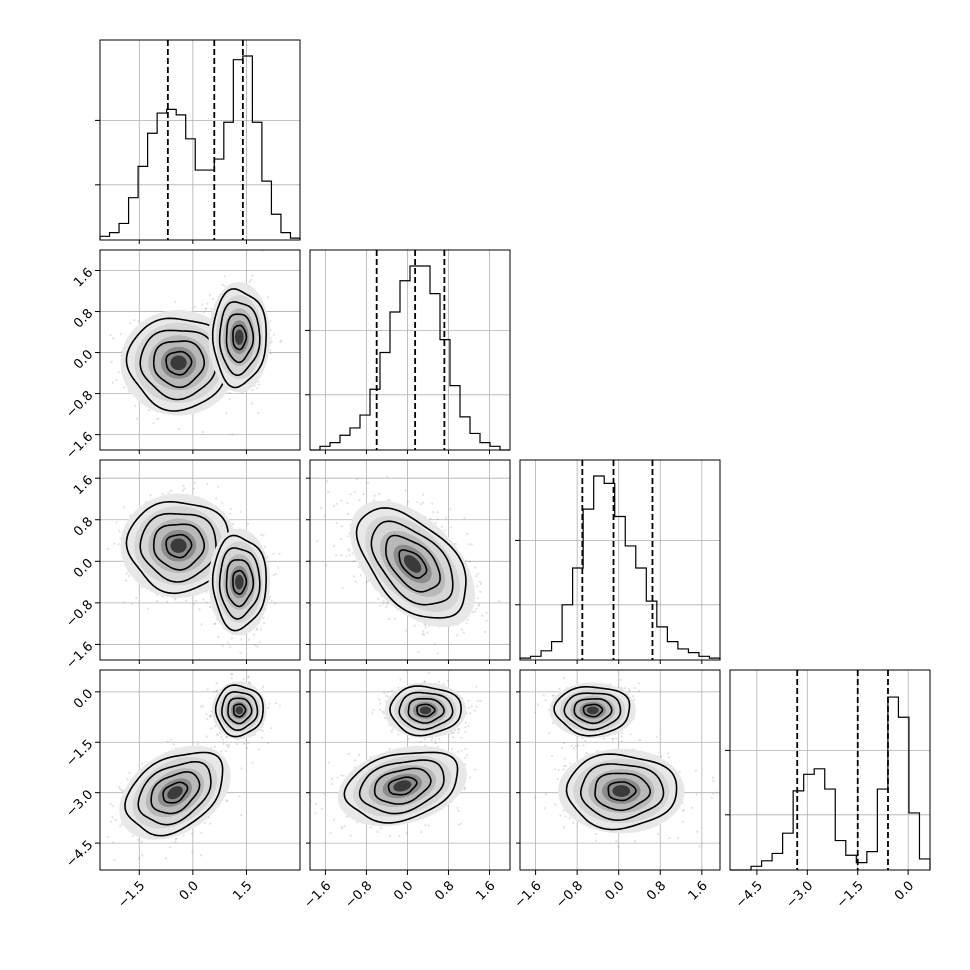  What do you see at coordinates (569, 894) in the screenshot?
I see `x-tick-label-2-1: −0.8` at bounding box center [569, 894].